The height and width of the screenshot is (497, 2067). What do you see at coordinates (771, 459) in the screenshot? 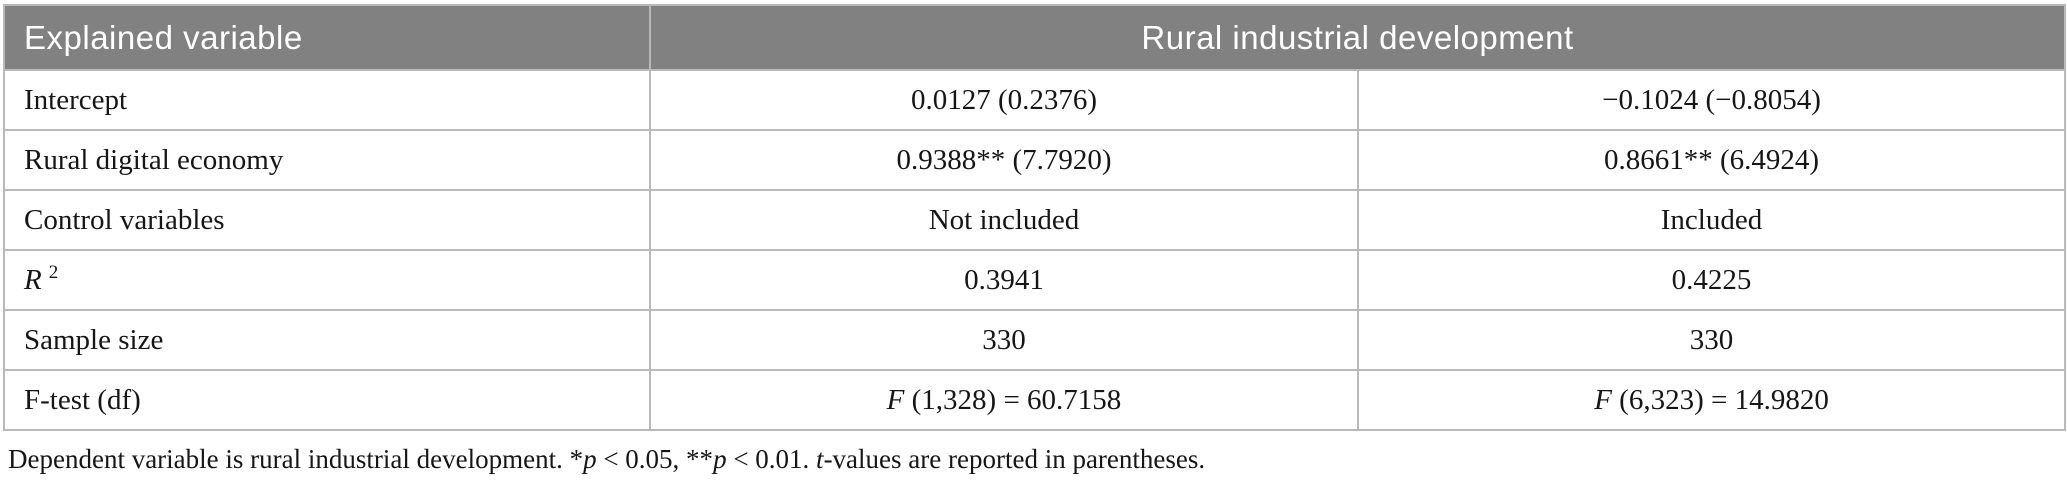
I see `footnote-text-segment: < 0.01.` at bounding box center [771, 459].